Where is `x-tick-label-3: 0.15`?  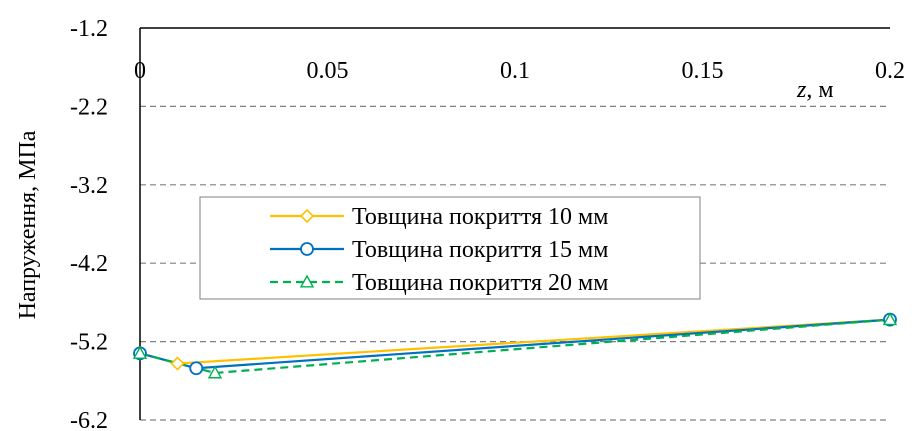 x-tick-label-3: 0.15 is located at coordinates (703, 71).